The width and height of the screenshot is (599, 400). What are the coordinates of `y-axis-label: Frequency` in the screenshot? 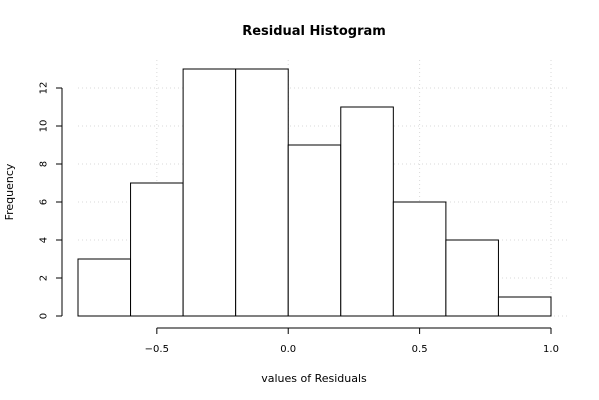 It's located at (9, 191).